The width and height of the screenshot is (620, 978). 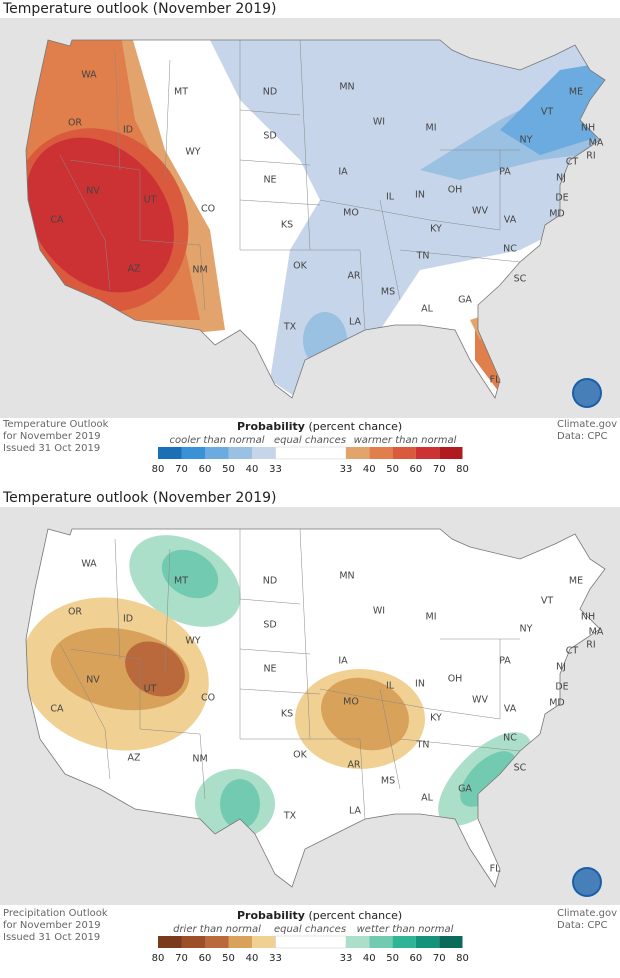 What do you see at coordinates (405, 929) in the screenshot?
I see `legend-right-label: wetter than normal` at bounding box center [405, 929].